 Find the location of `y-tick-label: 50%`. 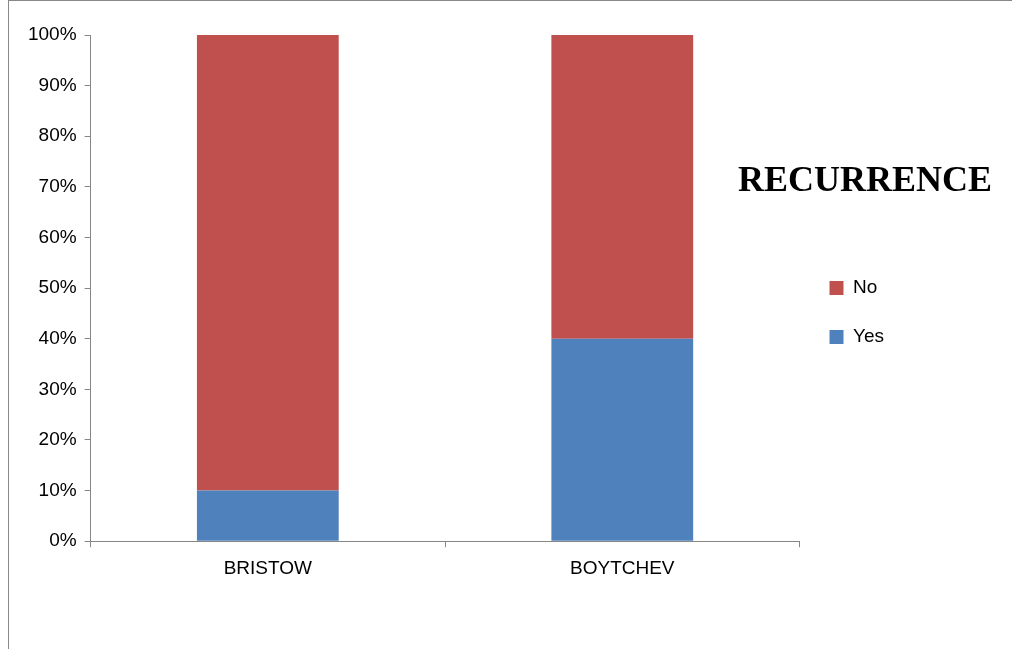

y-tick-label: 50% is located at coordinates (57, 287).